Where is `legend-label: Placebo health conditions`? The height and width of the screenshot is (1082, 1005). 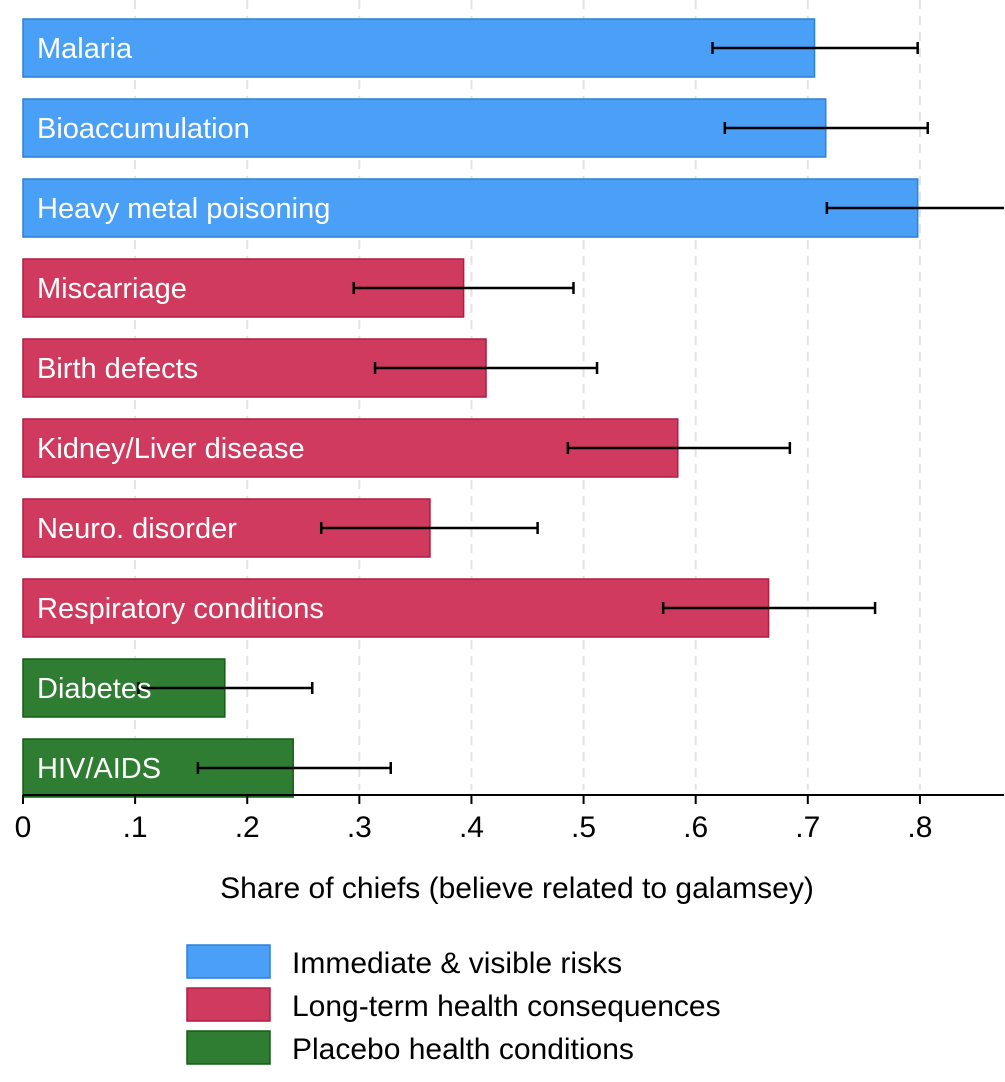
legend-label: Placebo health conditions is located at coordinates (463, 1049).